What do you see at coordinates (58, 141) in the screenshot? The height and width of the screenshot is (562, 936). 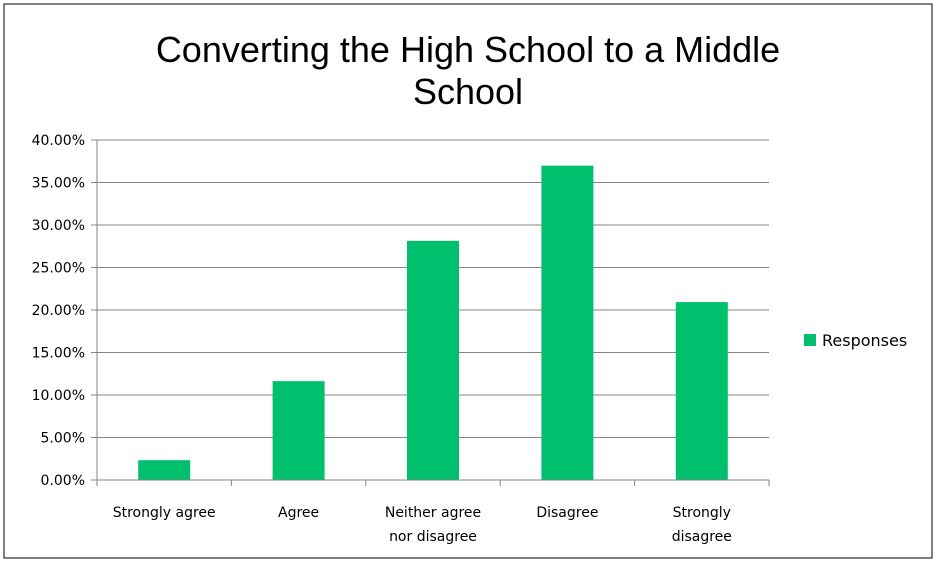 I see `y-axis-tick-label: 40.00%` at bounding box center [58, 141].